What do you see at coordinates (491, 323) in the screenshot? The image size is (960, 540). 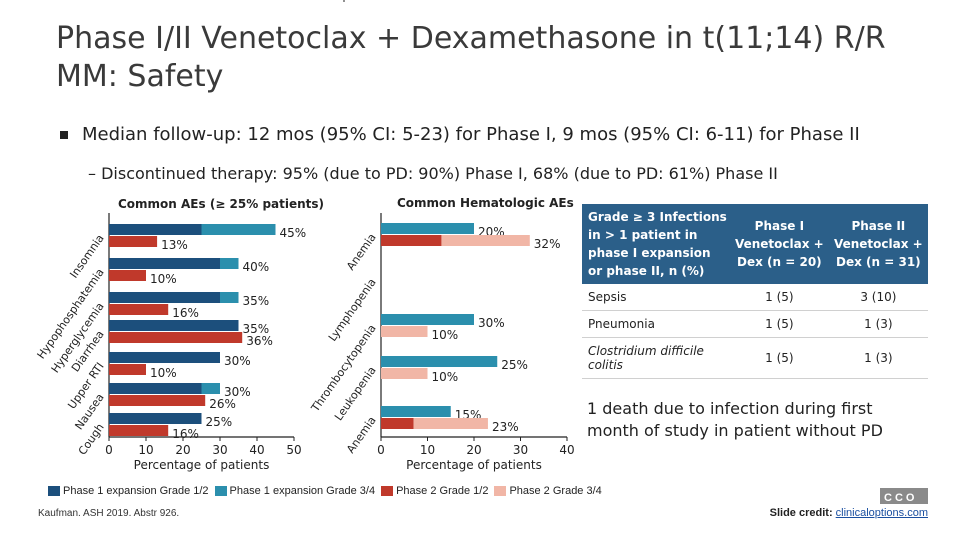 I see `chart2-data-label-p1: 30%` at bounding box center [491, 323].